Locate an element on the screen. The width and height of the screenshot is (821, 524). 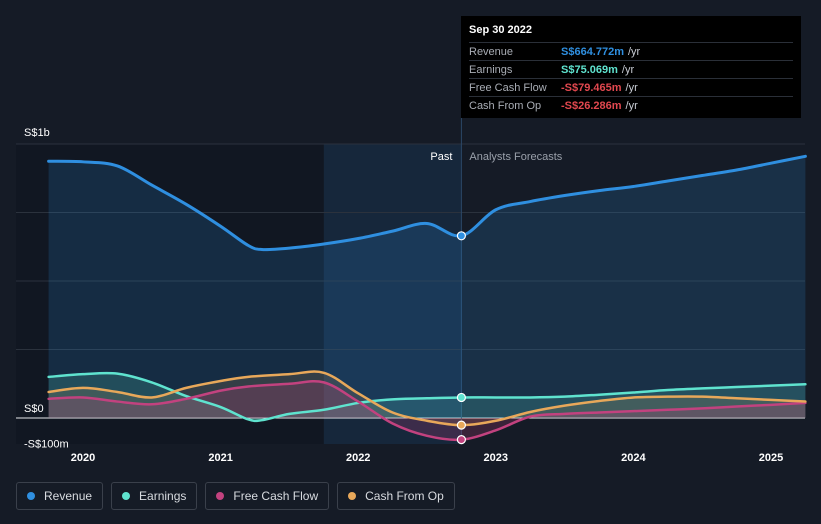
earnings-line is located at coordinates (427, 397).